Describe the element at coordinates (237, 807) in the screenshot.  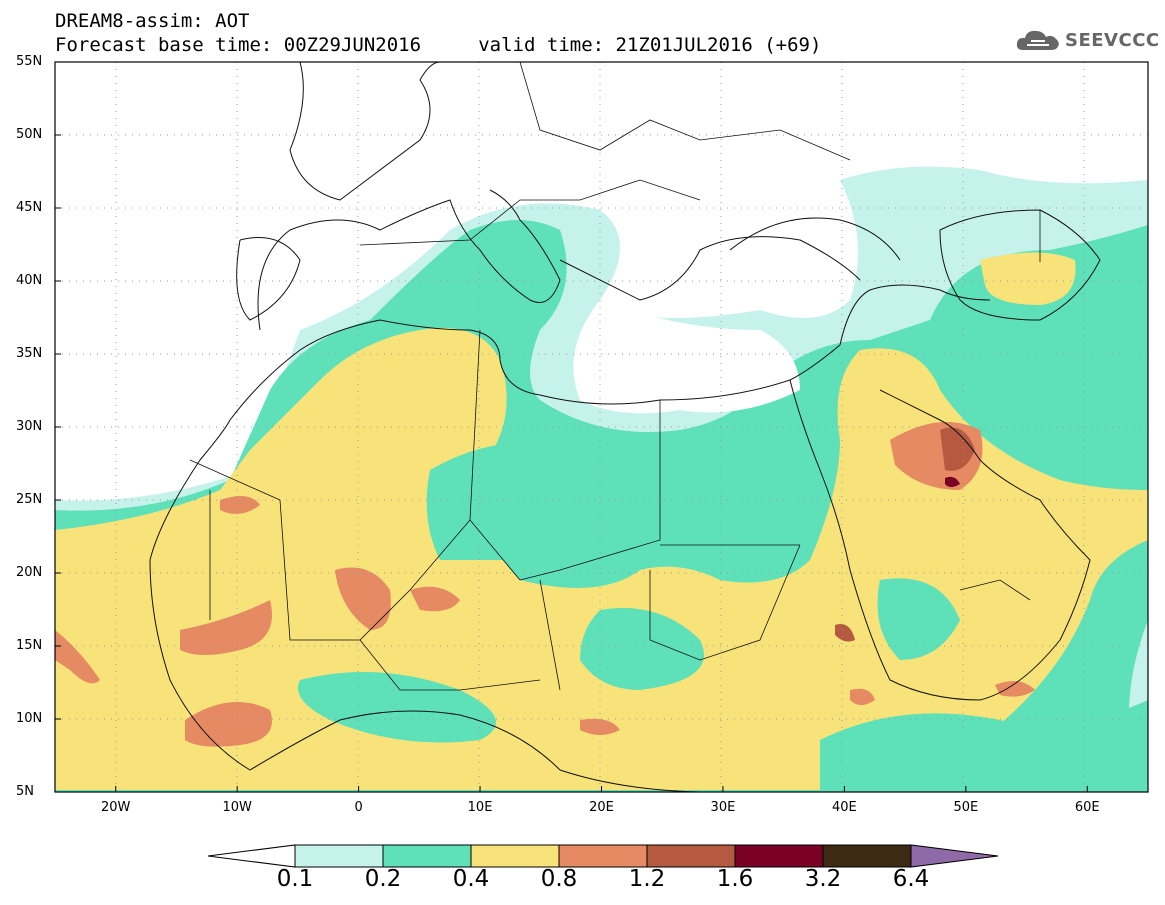
I see `longitude-label: 10W` at that location.